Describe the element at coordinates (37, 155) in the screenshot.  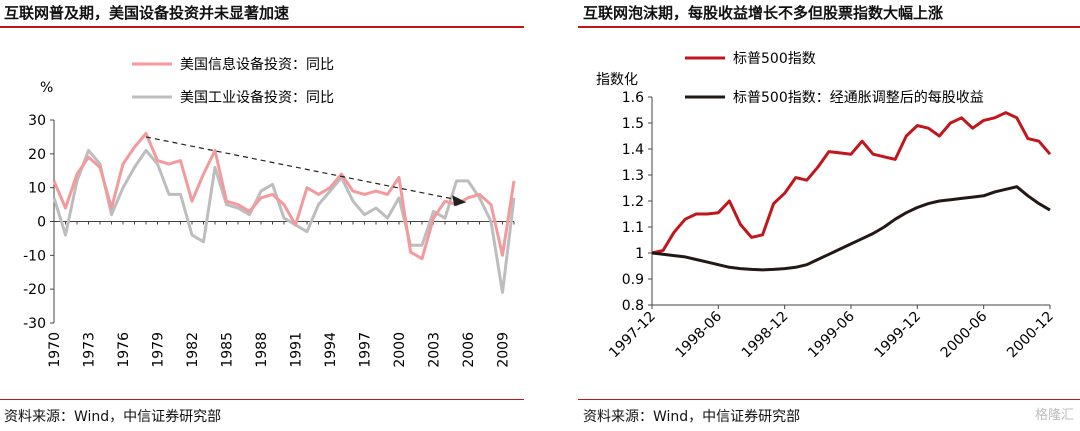
I see `left-y-tick-label: 20` at that location.